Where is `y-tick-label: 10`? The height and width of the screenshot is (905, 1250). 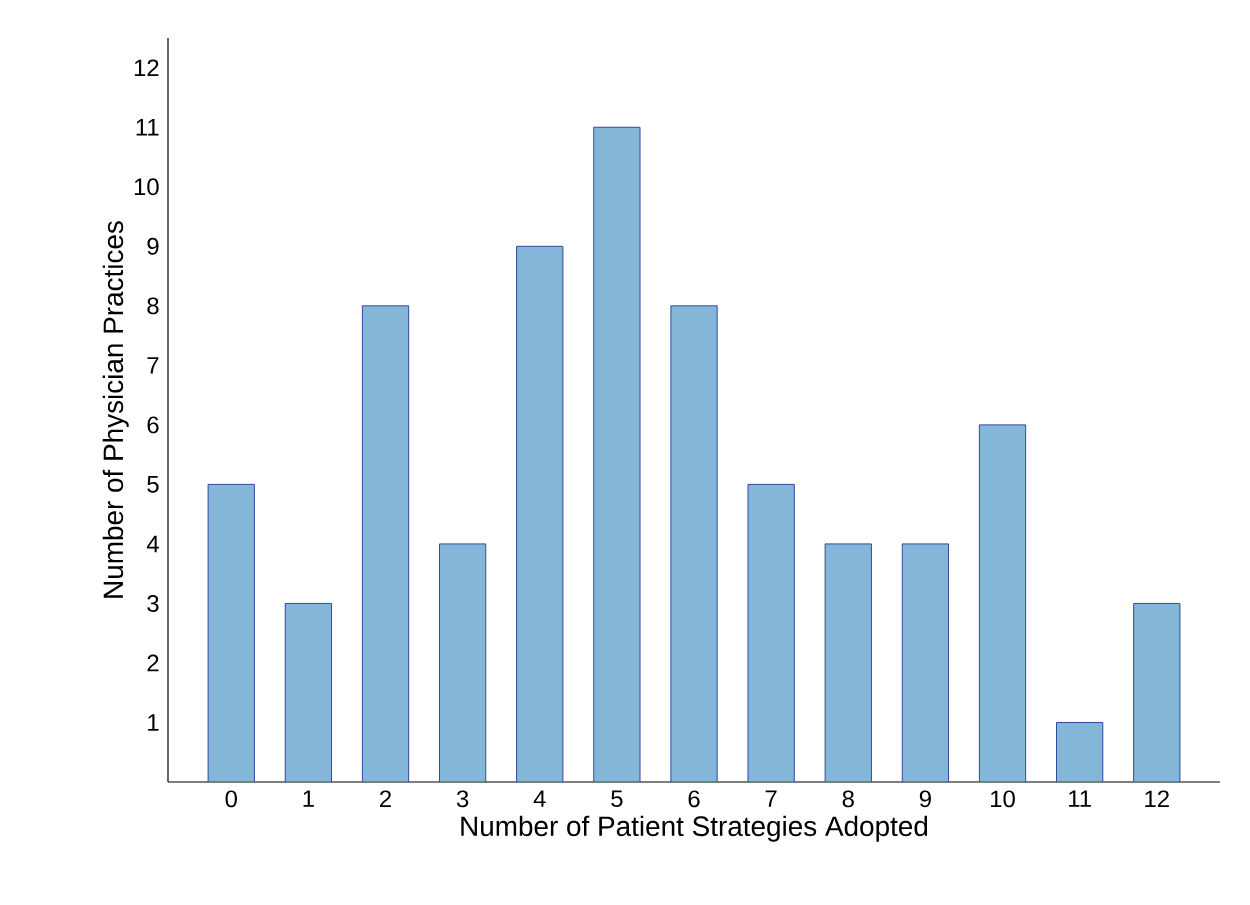 y-tick-label: 10 is located at coordinates (146, 187).